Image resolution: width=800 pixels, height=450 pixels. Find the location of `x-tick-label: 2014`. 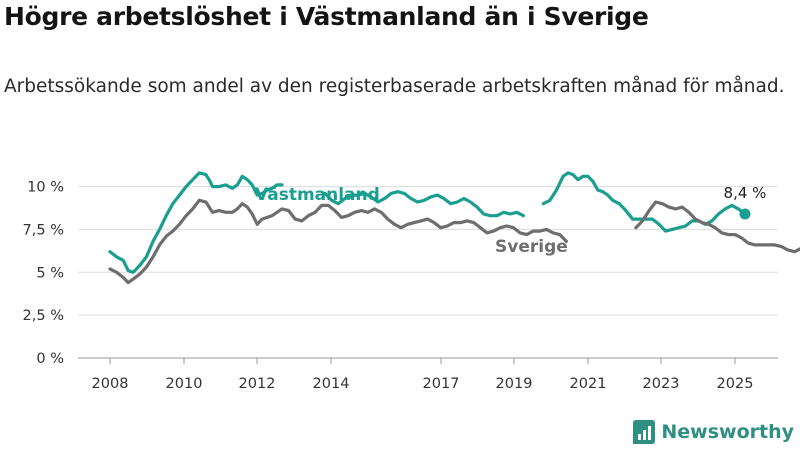

x-tick-label: 2014 is located at coordinates (331, 384).